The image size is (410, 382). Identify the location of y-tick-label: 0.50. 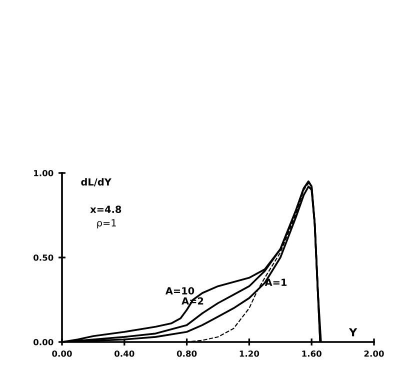
(44, 257).